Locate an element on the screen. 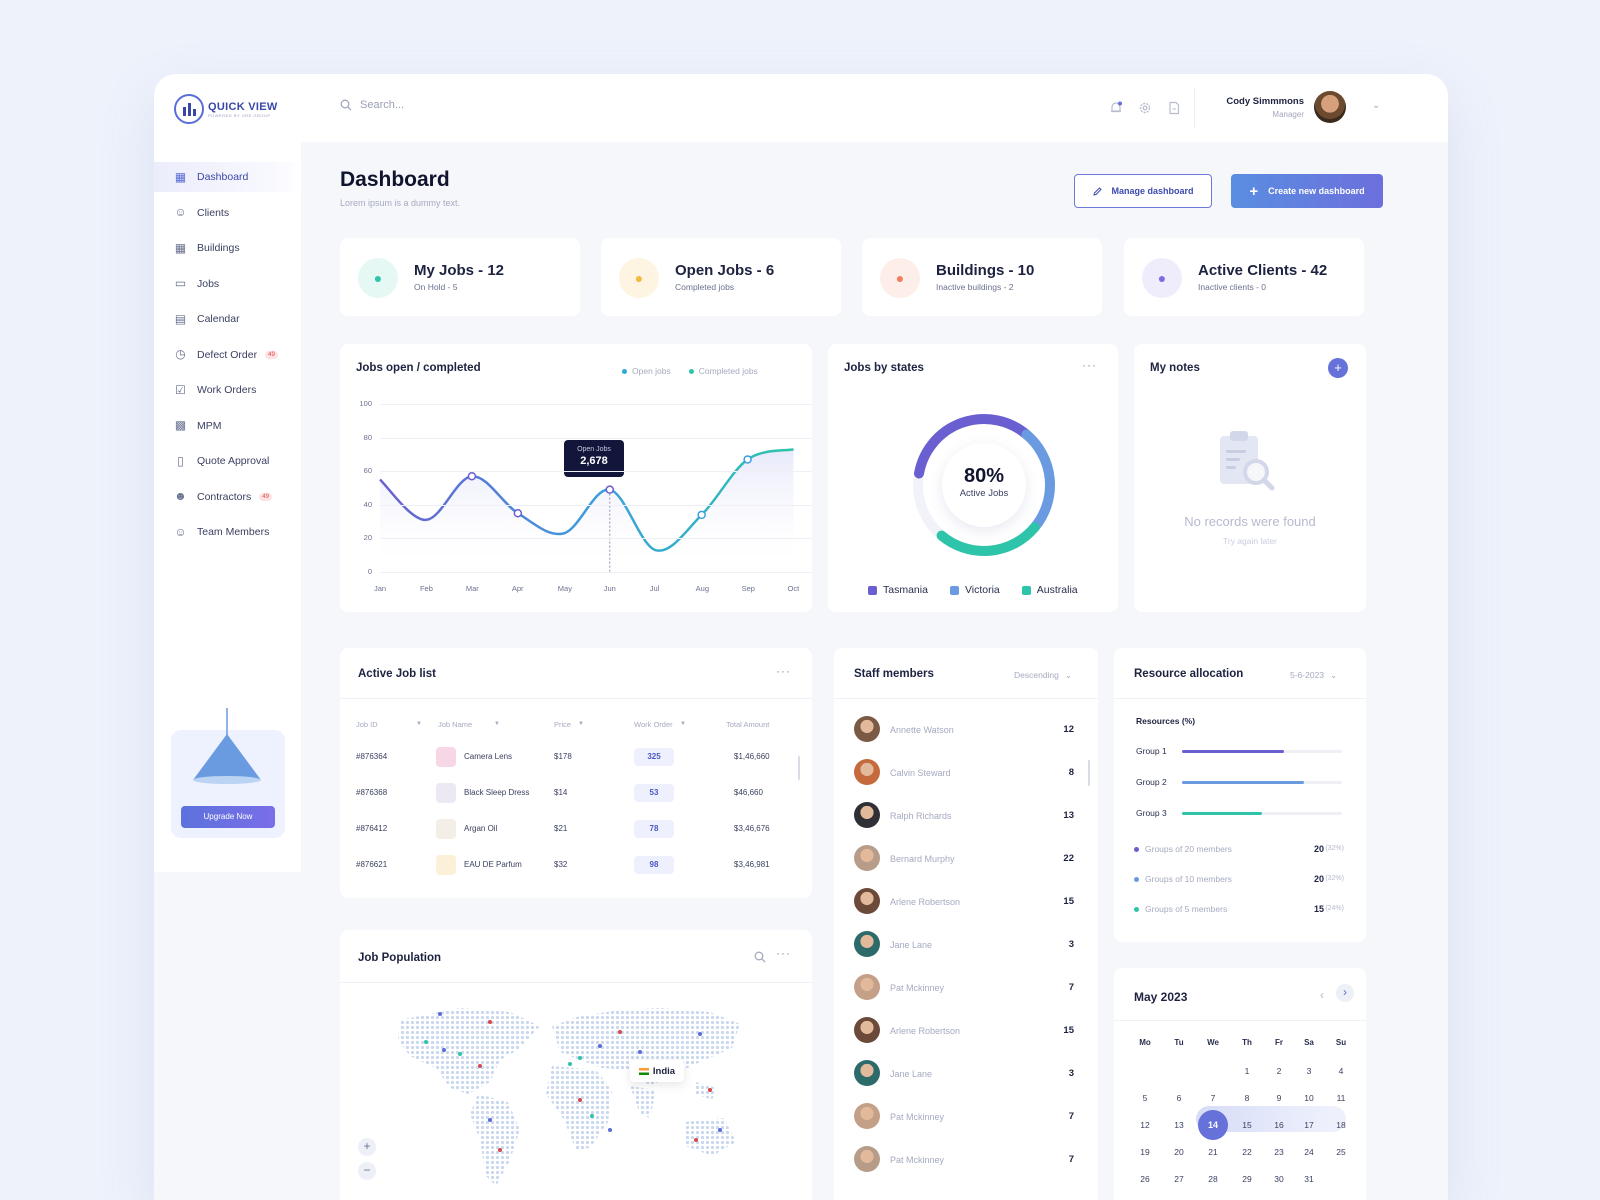  manage-dashboard-button: Manage dashboard is located at coordinates (1143, 191).